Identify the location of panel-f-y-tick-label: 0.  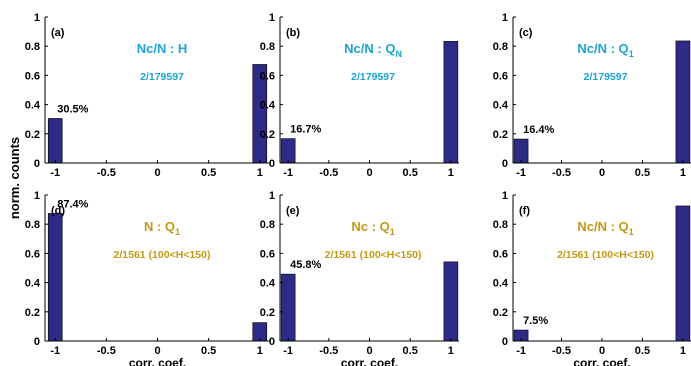
(505, 342).